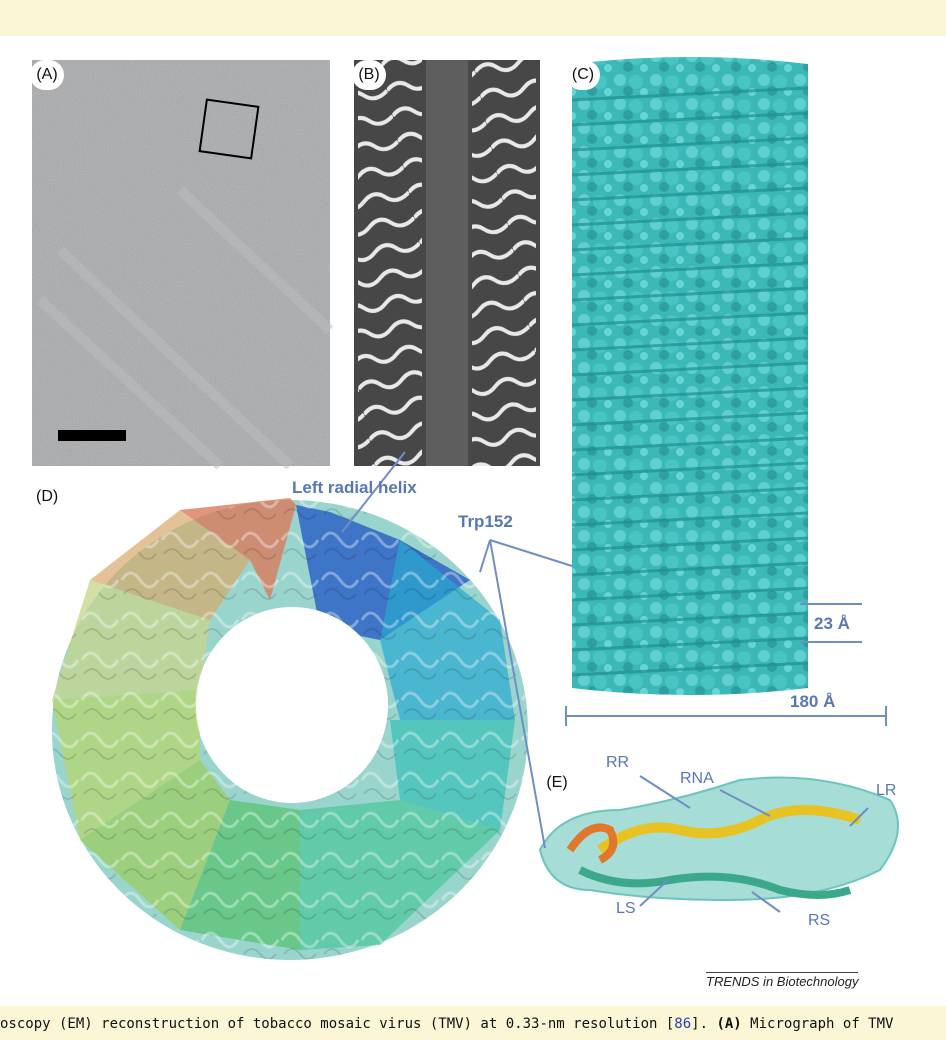 The width and height of the screenshot is (946, 1040). I want to click on panel-b-density, so click(447, 263).